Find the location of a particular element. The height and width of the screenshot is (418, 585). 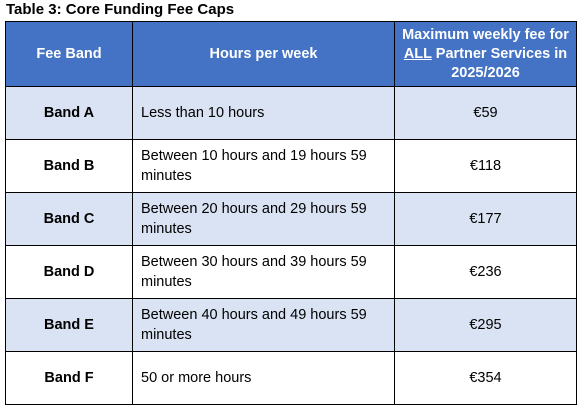

table-row-band-a: Band A Less than 10 hours €59 is located at coordinates (291, 113).